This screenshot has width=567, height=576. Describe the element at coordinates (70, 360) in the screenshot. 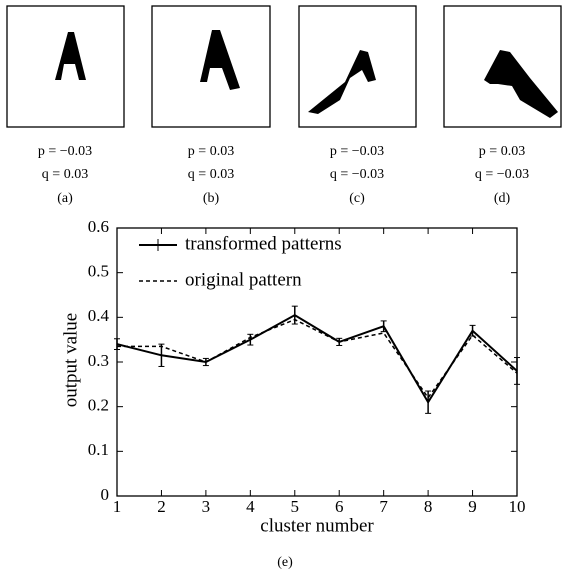

I see `y-axis-label: output value` at that location.